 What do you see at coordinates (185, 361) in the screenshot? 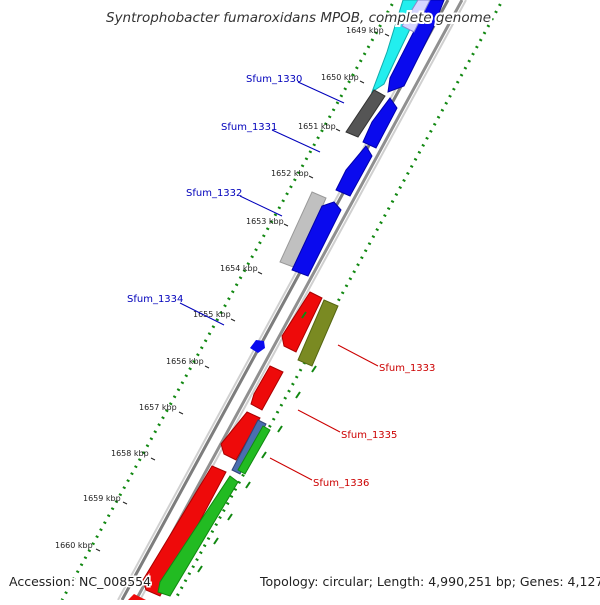
I see `tick-label: 1656 kbp` at bounding box center [185, 361].